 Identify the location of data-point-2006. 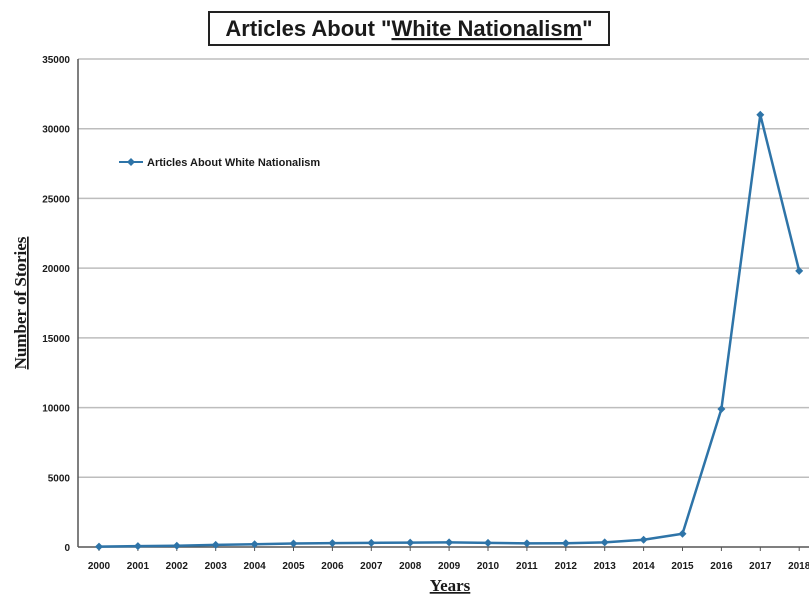
(332, 543).